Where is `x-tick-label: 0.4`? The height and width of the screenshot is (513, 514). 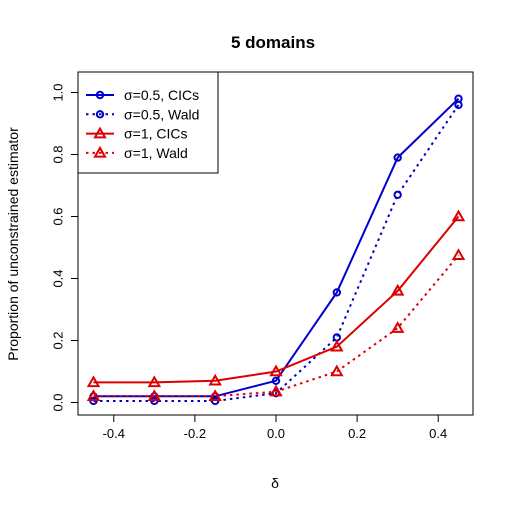 x-tick-label: 0.4 is located at coordinates (438, 433).